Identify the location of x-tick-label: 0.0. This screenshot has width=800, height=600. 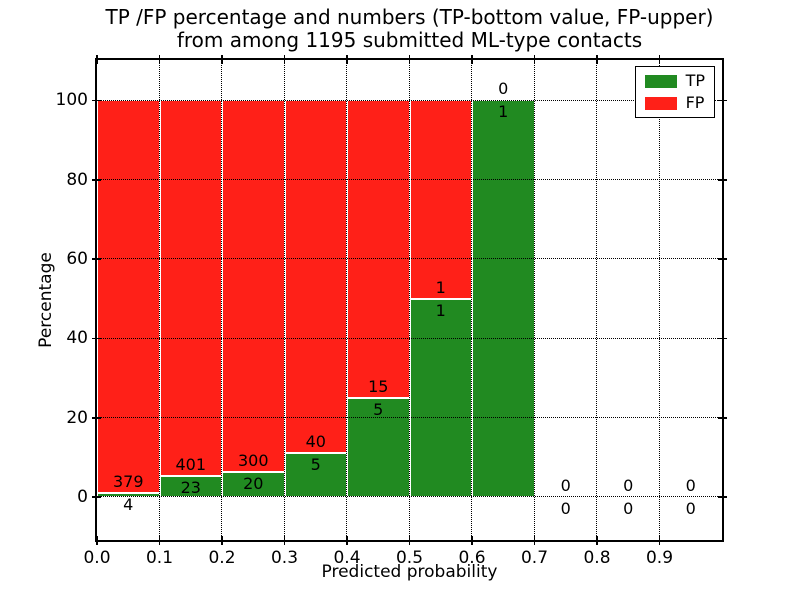
(97, 558).